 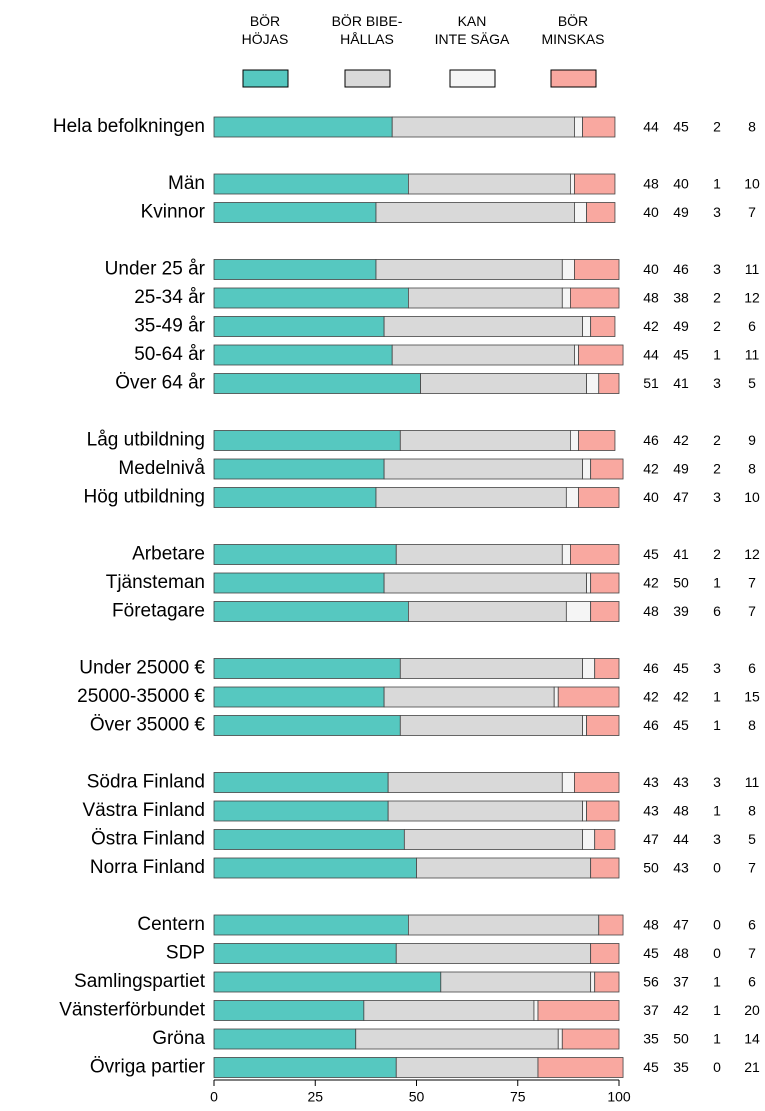 I want to click on category-label: Kvinnor, so click(x=173, y=212).